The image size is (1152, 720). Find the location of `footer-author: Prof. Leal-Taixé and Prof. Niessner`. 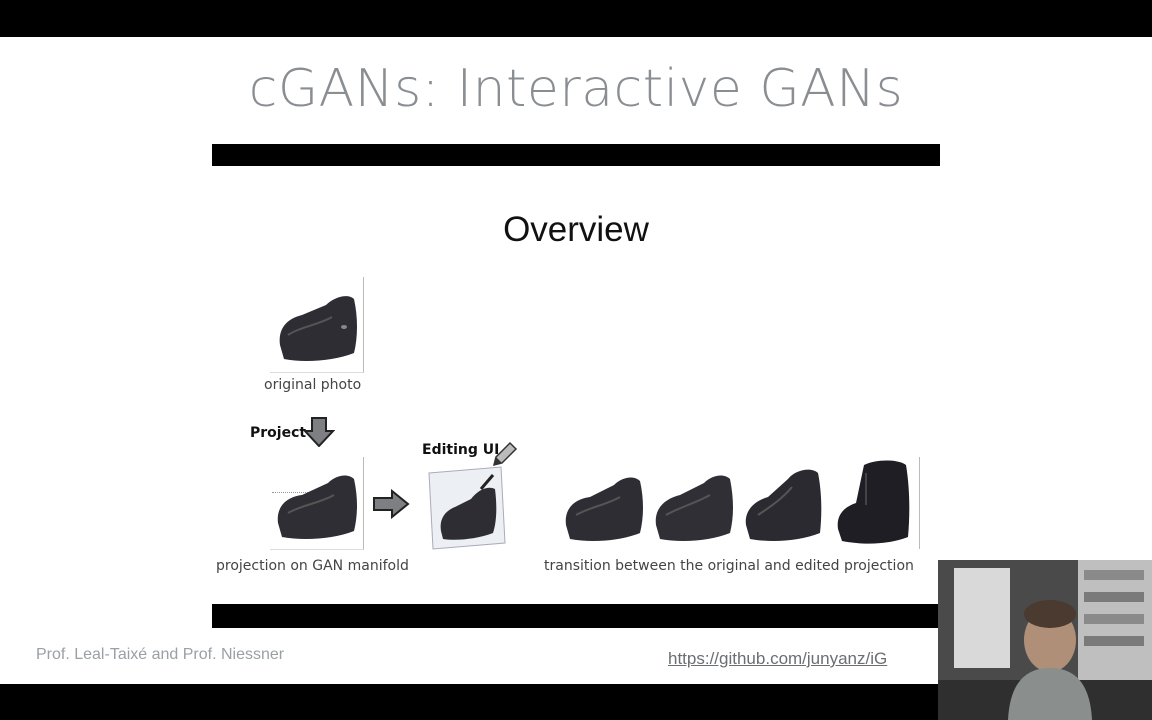

footer-author: Prof. Leal-Taixé and Prof. Niessner is located at coordinates (160, 654).